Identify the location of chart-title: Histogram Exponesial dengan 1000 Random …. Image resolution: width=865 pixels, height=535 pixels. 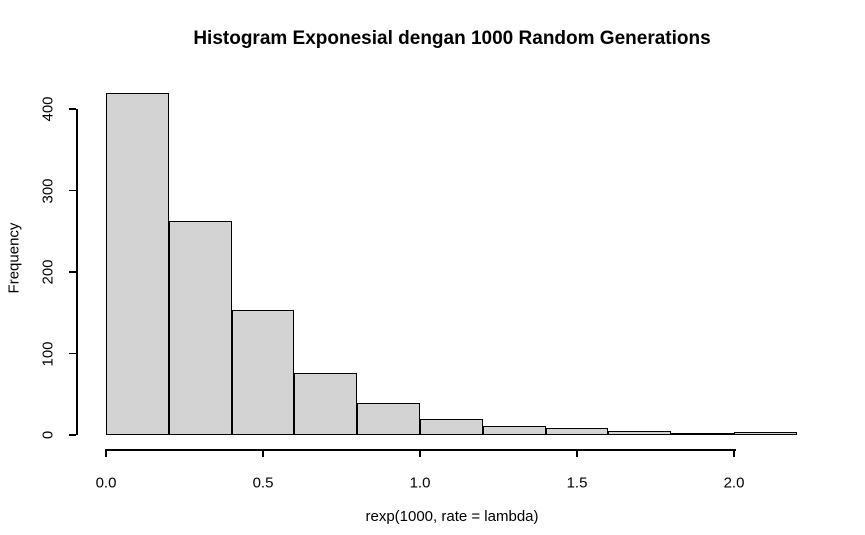
(452, 38).